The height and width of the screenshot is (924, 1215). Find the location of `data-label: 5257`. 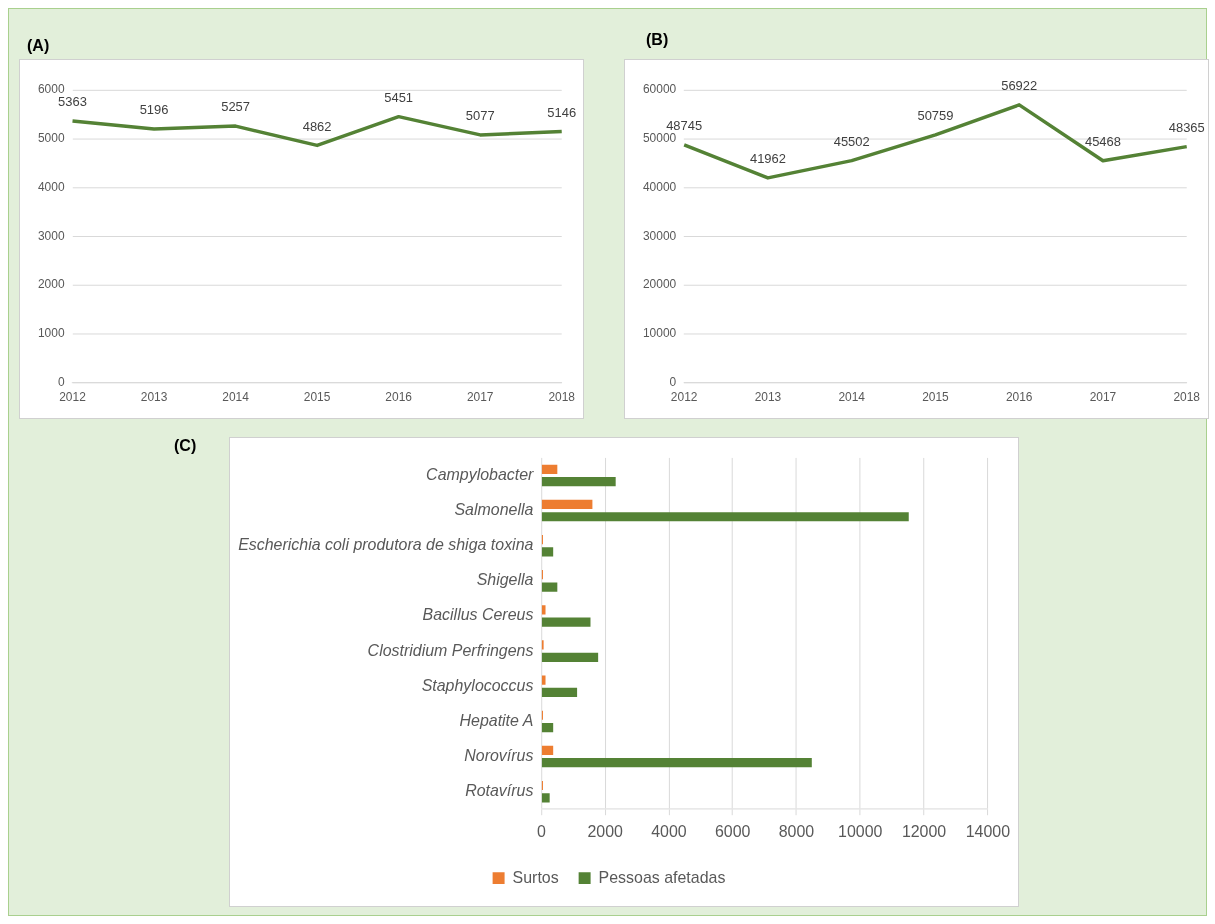

data-label: 5257 is located at coordinates (235, 107).